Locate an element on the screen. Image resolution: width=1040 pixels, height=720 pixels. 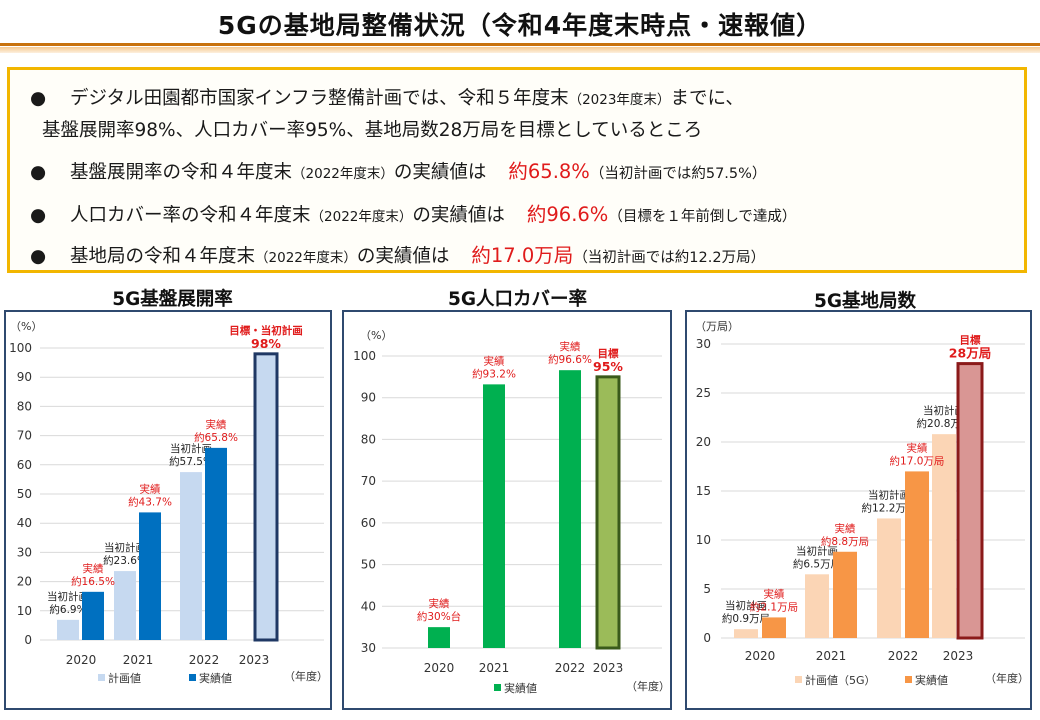
title-underline-shadow is located at coordinates (520, 50).